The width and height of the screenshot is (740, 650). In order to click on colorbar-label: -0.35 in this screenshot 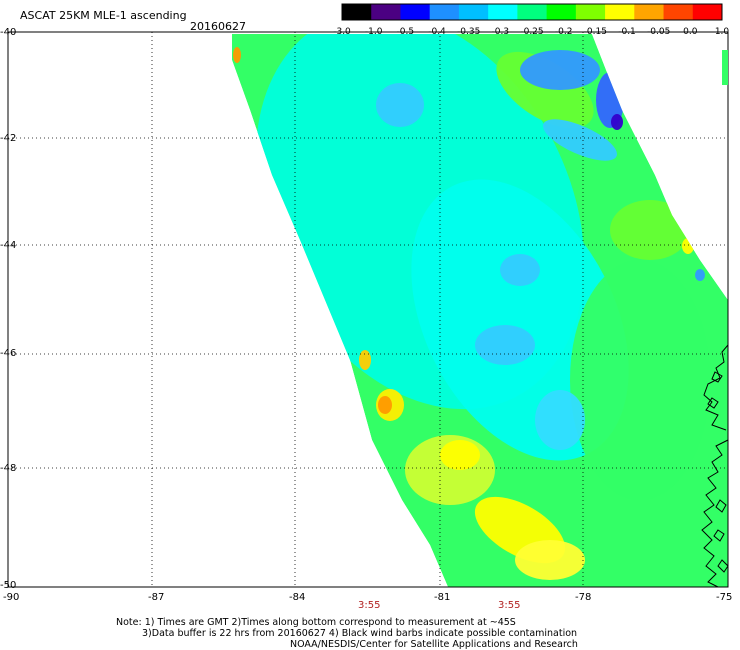, I will do `click(469, 32)`.